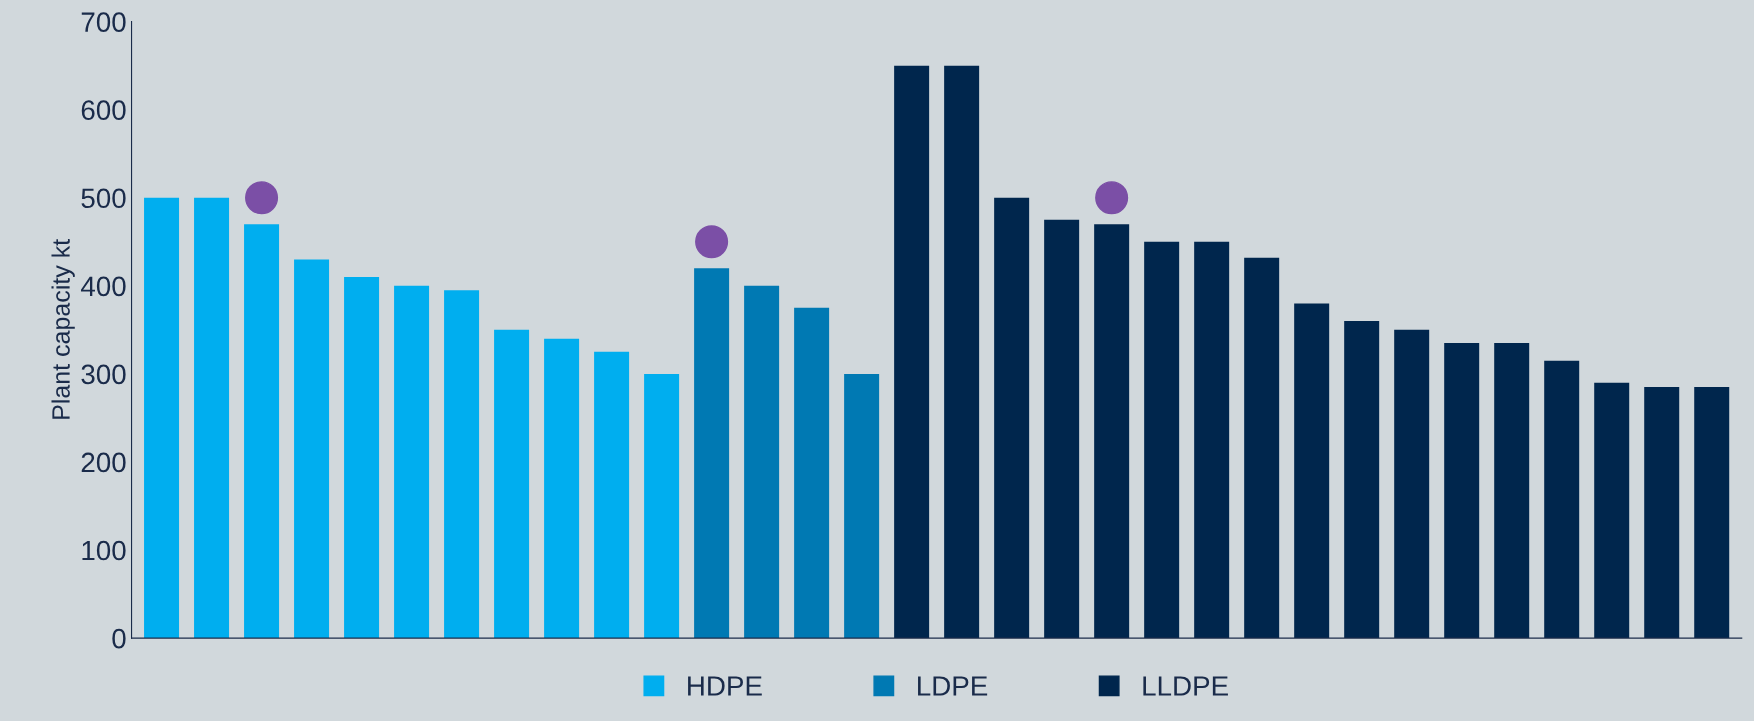  Describe the element at coordinates (103, 22) in the screenshot. I see `y-tick-label: 700` at that location.